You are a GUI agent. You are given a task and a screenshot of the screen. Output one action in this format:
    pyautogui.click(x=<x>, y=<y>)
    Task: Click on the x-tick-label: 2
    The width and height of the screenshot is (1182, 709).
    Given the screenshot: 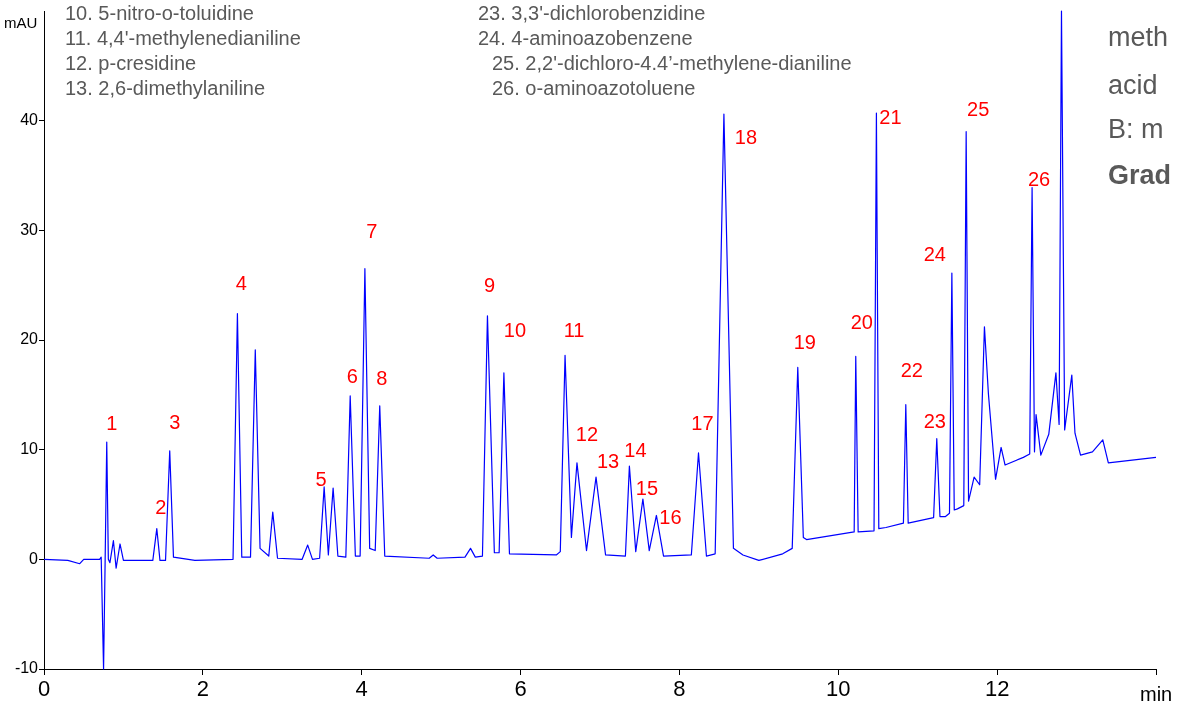 What is the action you would take?
    pyautogui.click(x=202, y=689)
    